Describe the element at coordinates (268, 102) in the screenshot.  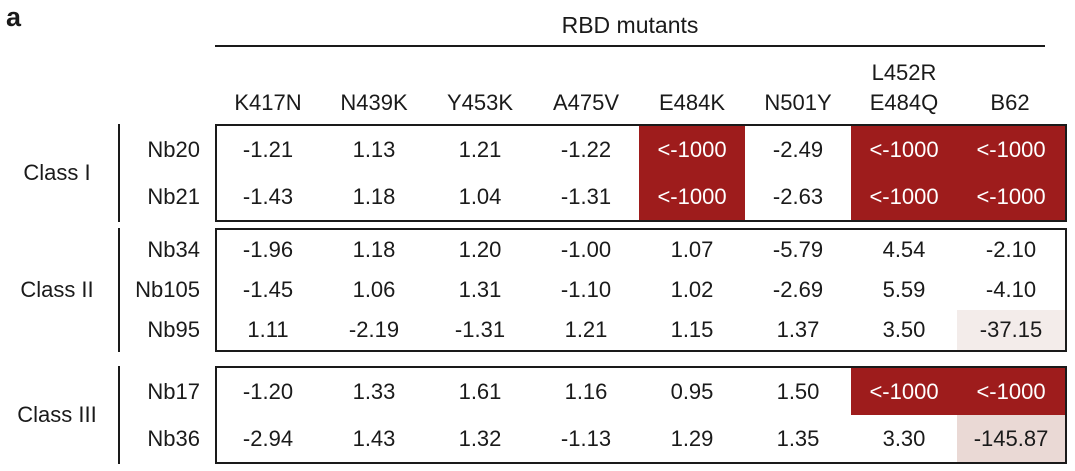
I see `column-header: K417N` at that location.